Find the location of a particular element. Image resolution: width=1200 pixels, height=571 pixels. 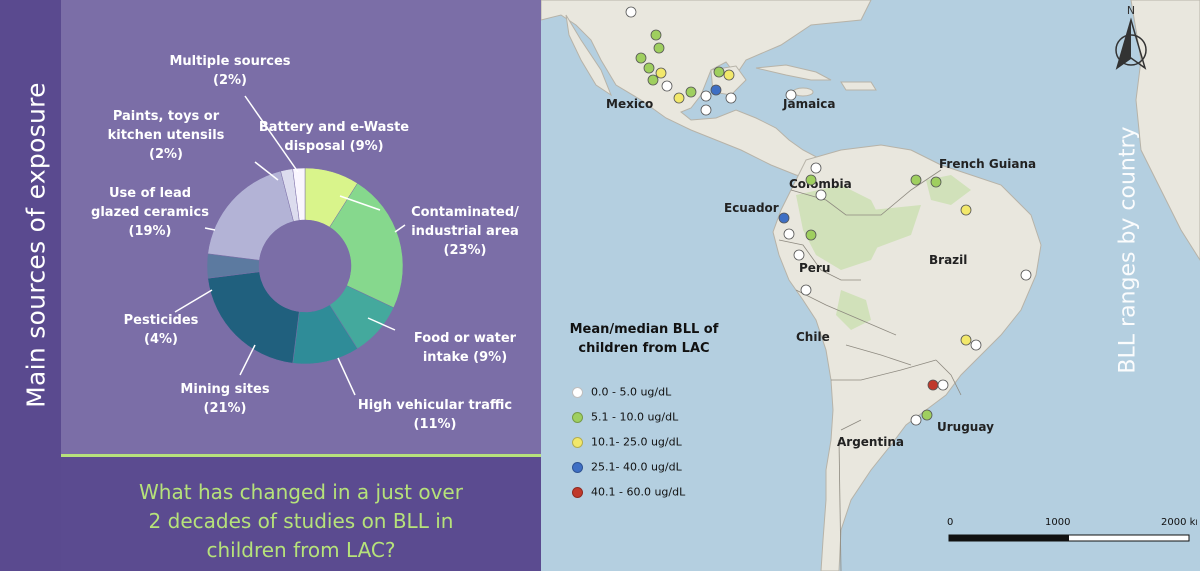

slice-label-mining: Mining sites (21%) is located at coordinates (225, 399).